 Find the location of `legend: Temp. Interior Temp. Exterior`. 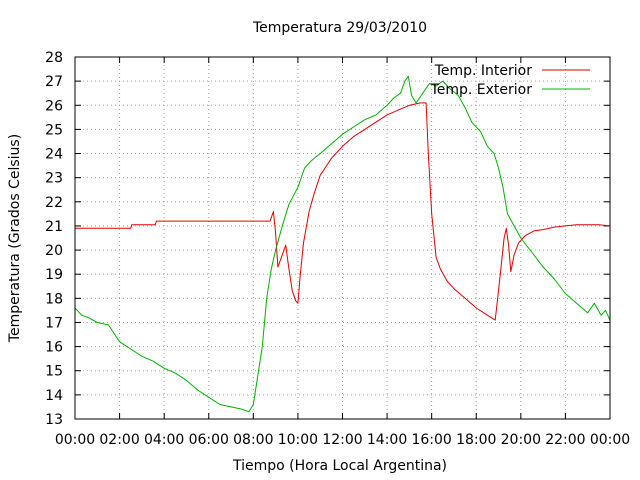

legend: Temp. Interior Temp. Exterior is located at coordinates (510, 80).